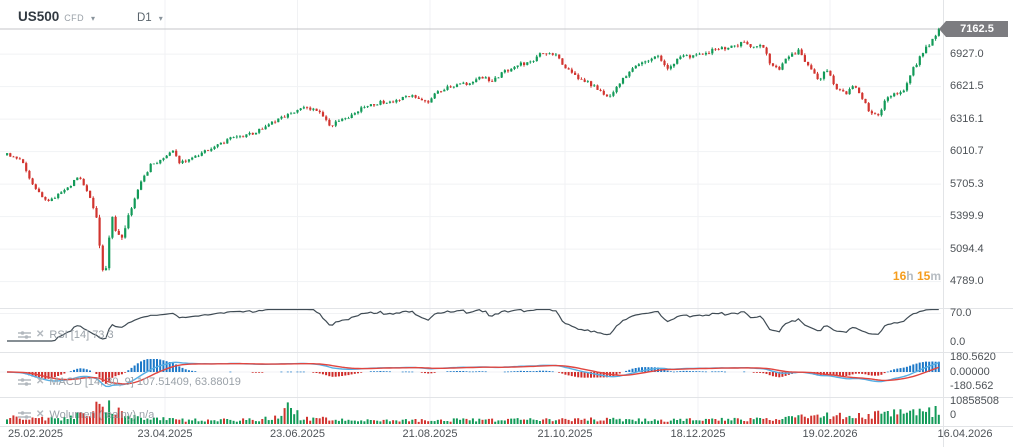  I want to click on countdown-hours-unit: h, so click(910, 276).